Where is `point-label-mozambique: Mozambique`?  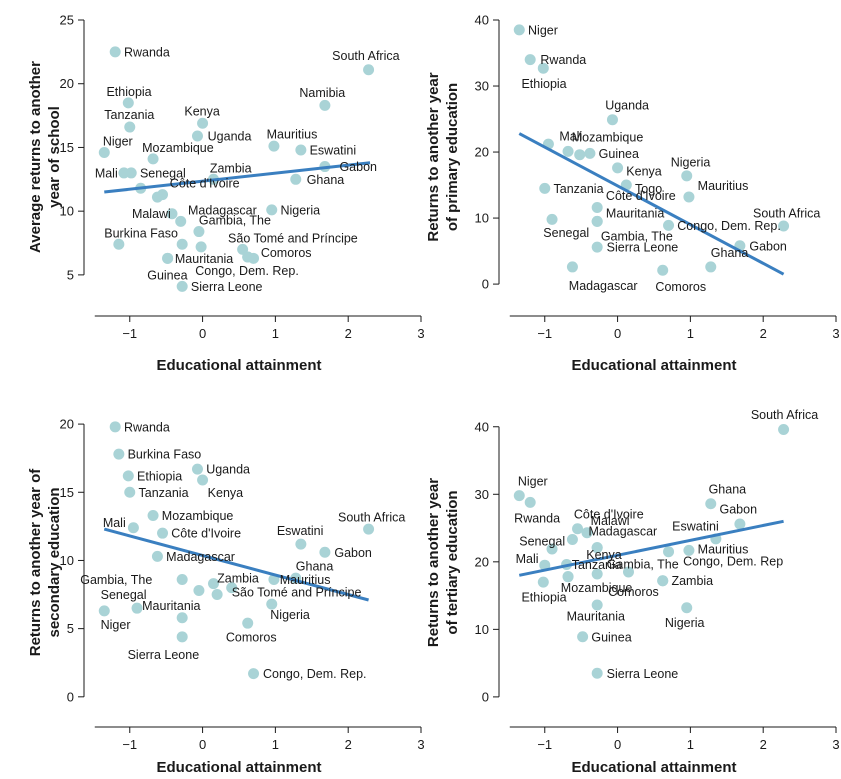 point-label-mozambique: Mozambique is located at coordinates (597, 588).